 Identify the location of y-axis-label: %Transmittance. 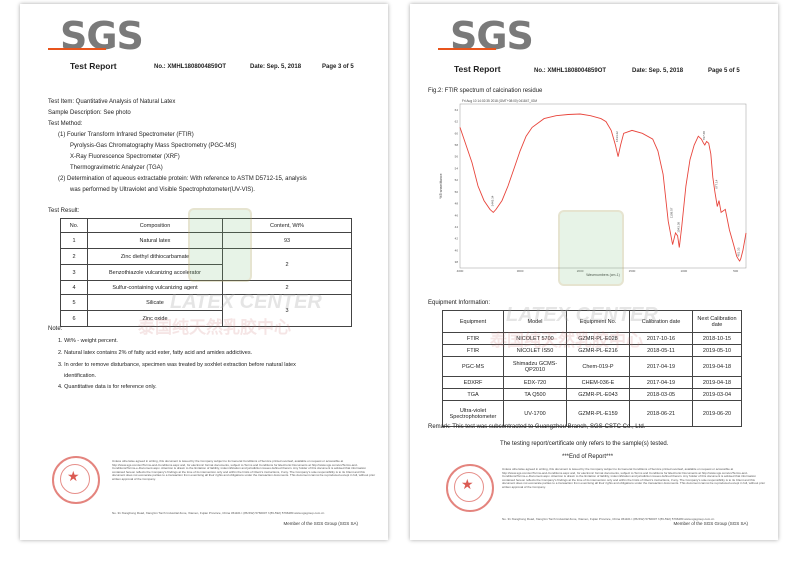
(441, 185).